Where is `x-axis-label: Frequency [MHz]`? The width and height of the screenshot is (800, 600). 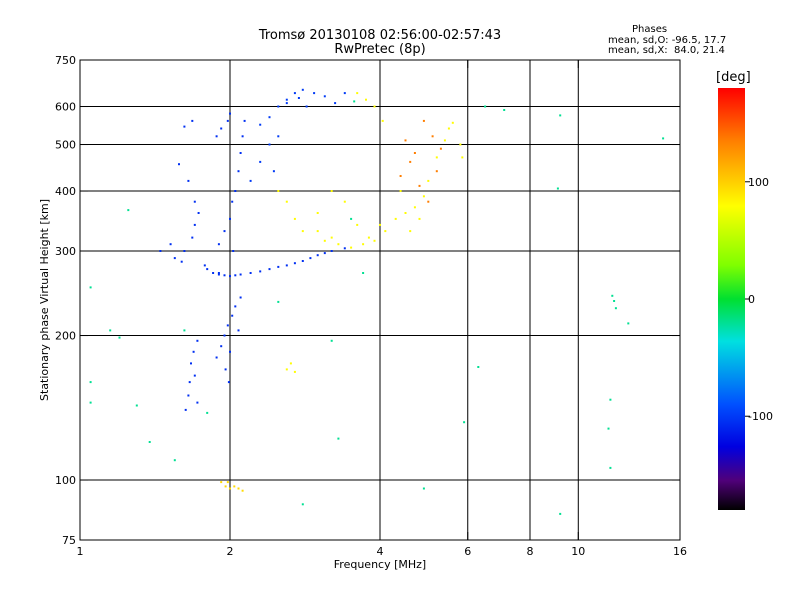
x-axis-label: Frequency [MHz] is located at coordinates (380, 564).